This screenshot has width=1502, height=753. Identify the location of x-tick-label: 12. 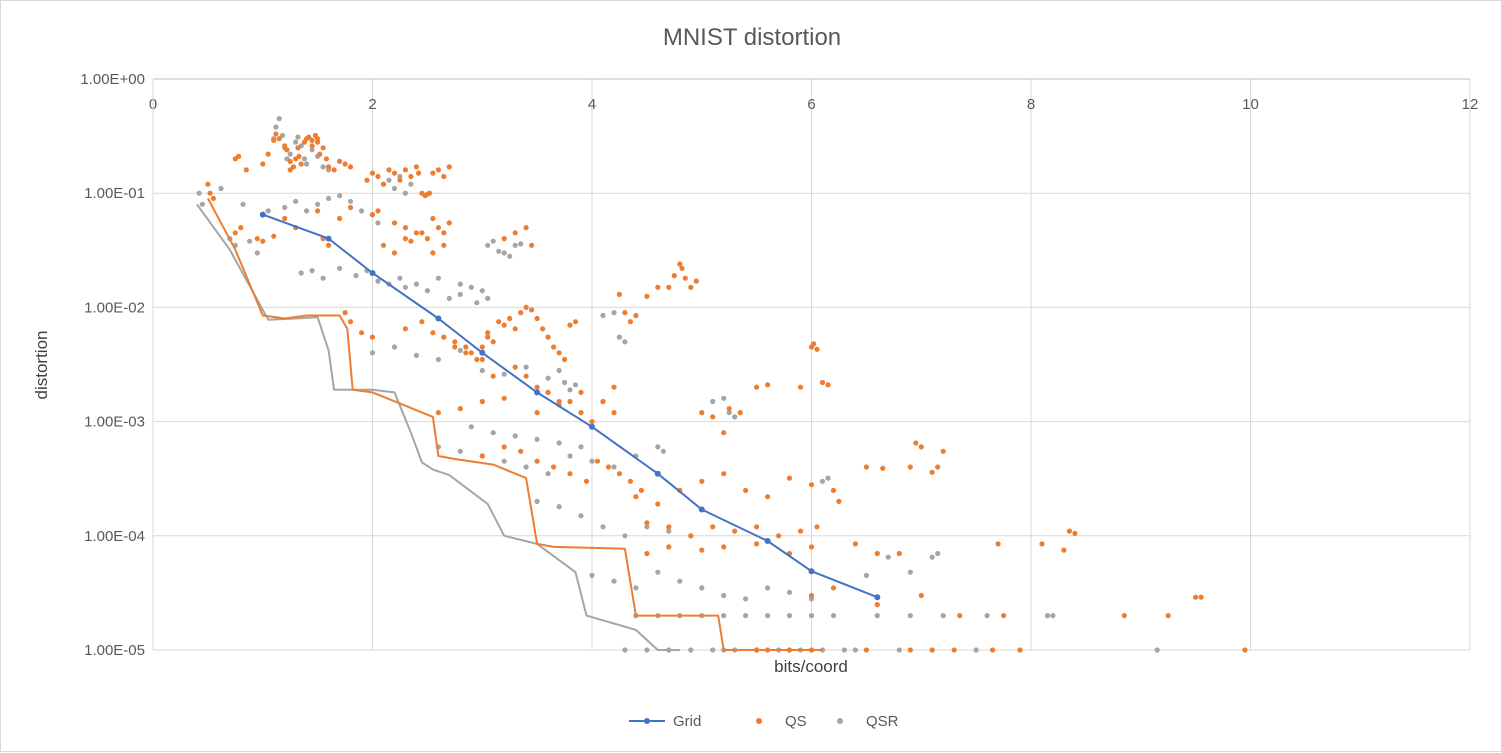
(1470, 104).